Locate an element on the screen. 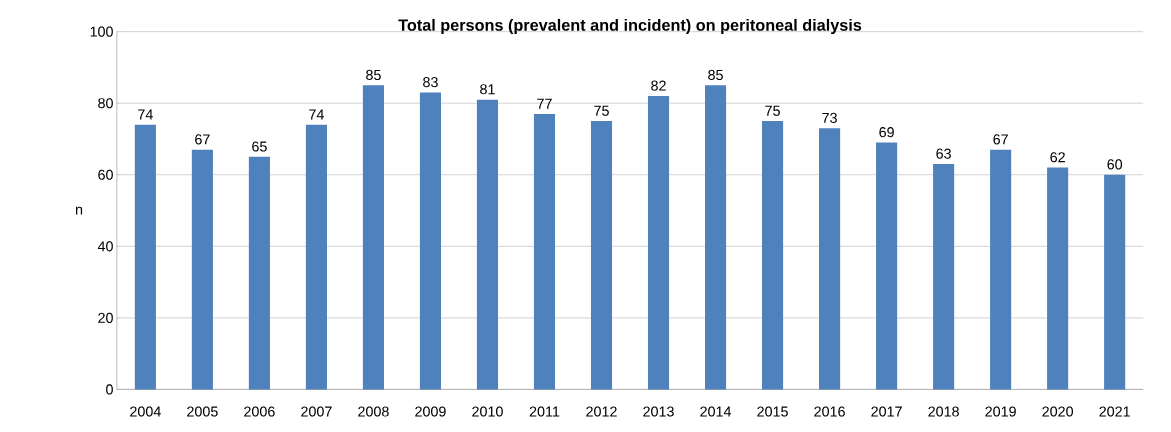 The width and height of the screenshot is (1171, 432). x-tick-label: 2015 is located at coordinates (772, 411).